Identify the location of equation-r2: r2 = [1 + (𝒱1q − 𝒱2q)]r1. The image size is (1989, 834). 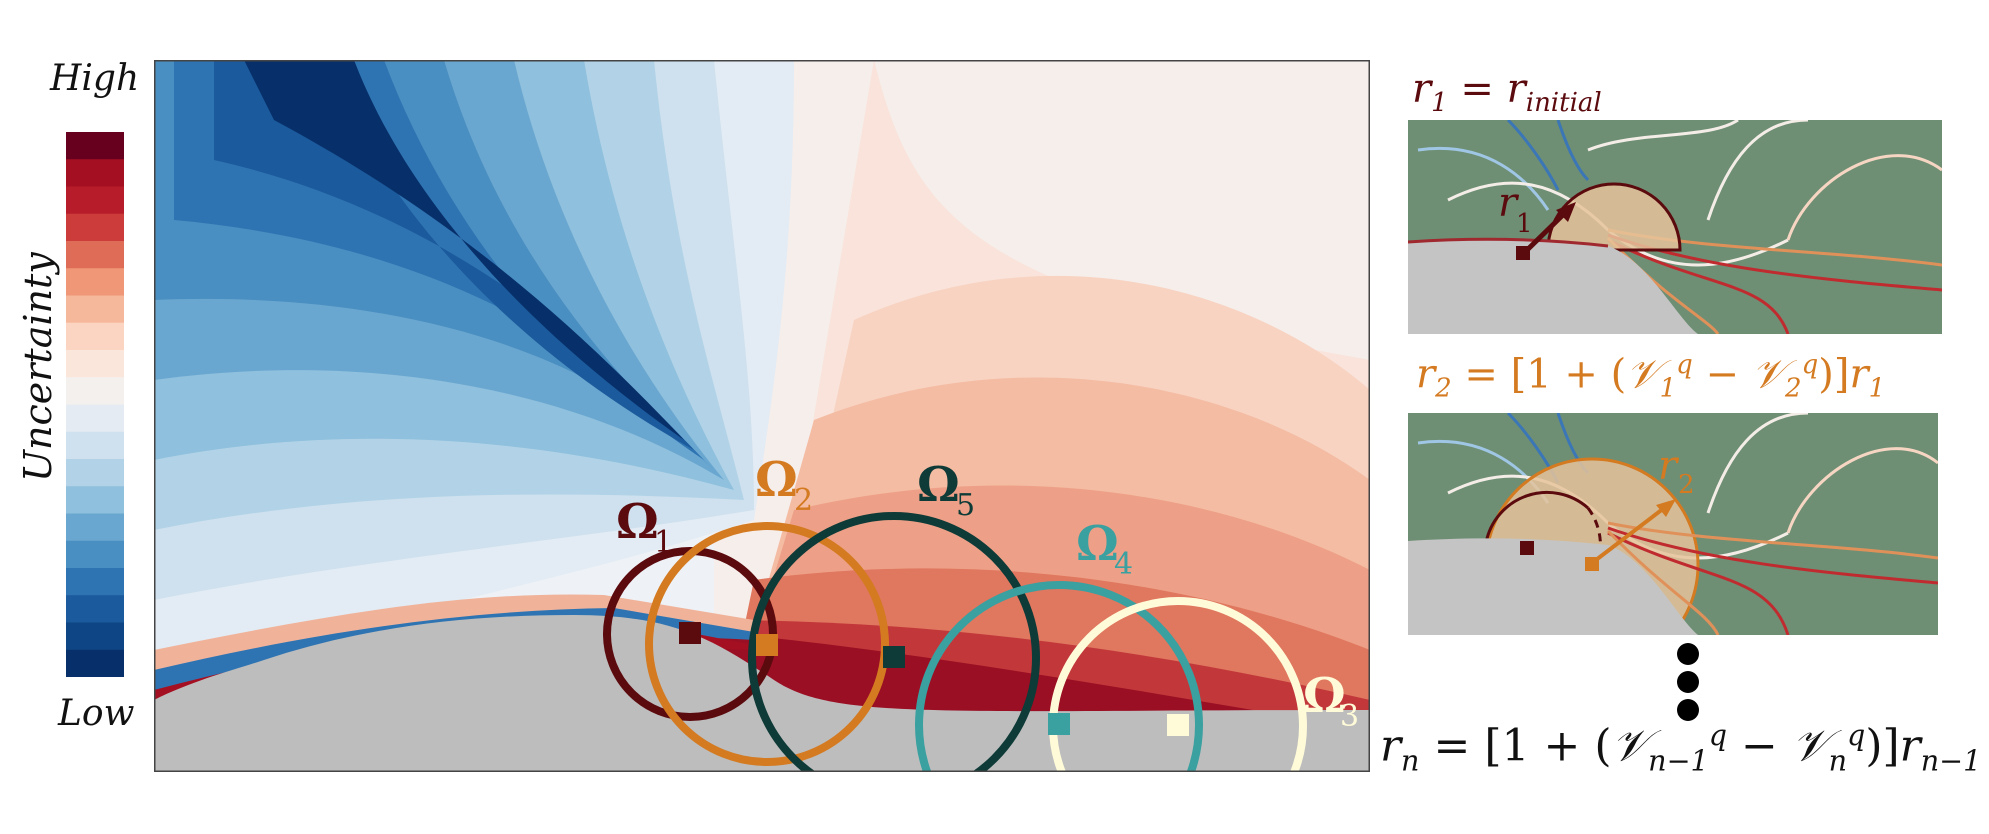
(1651, 377).